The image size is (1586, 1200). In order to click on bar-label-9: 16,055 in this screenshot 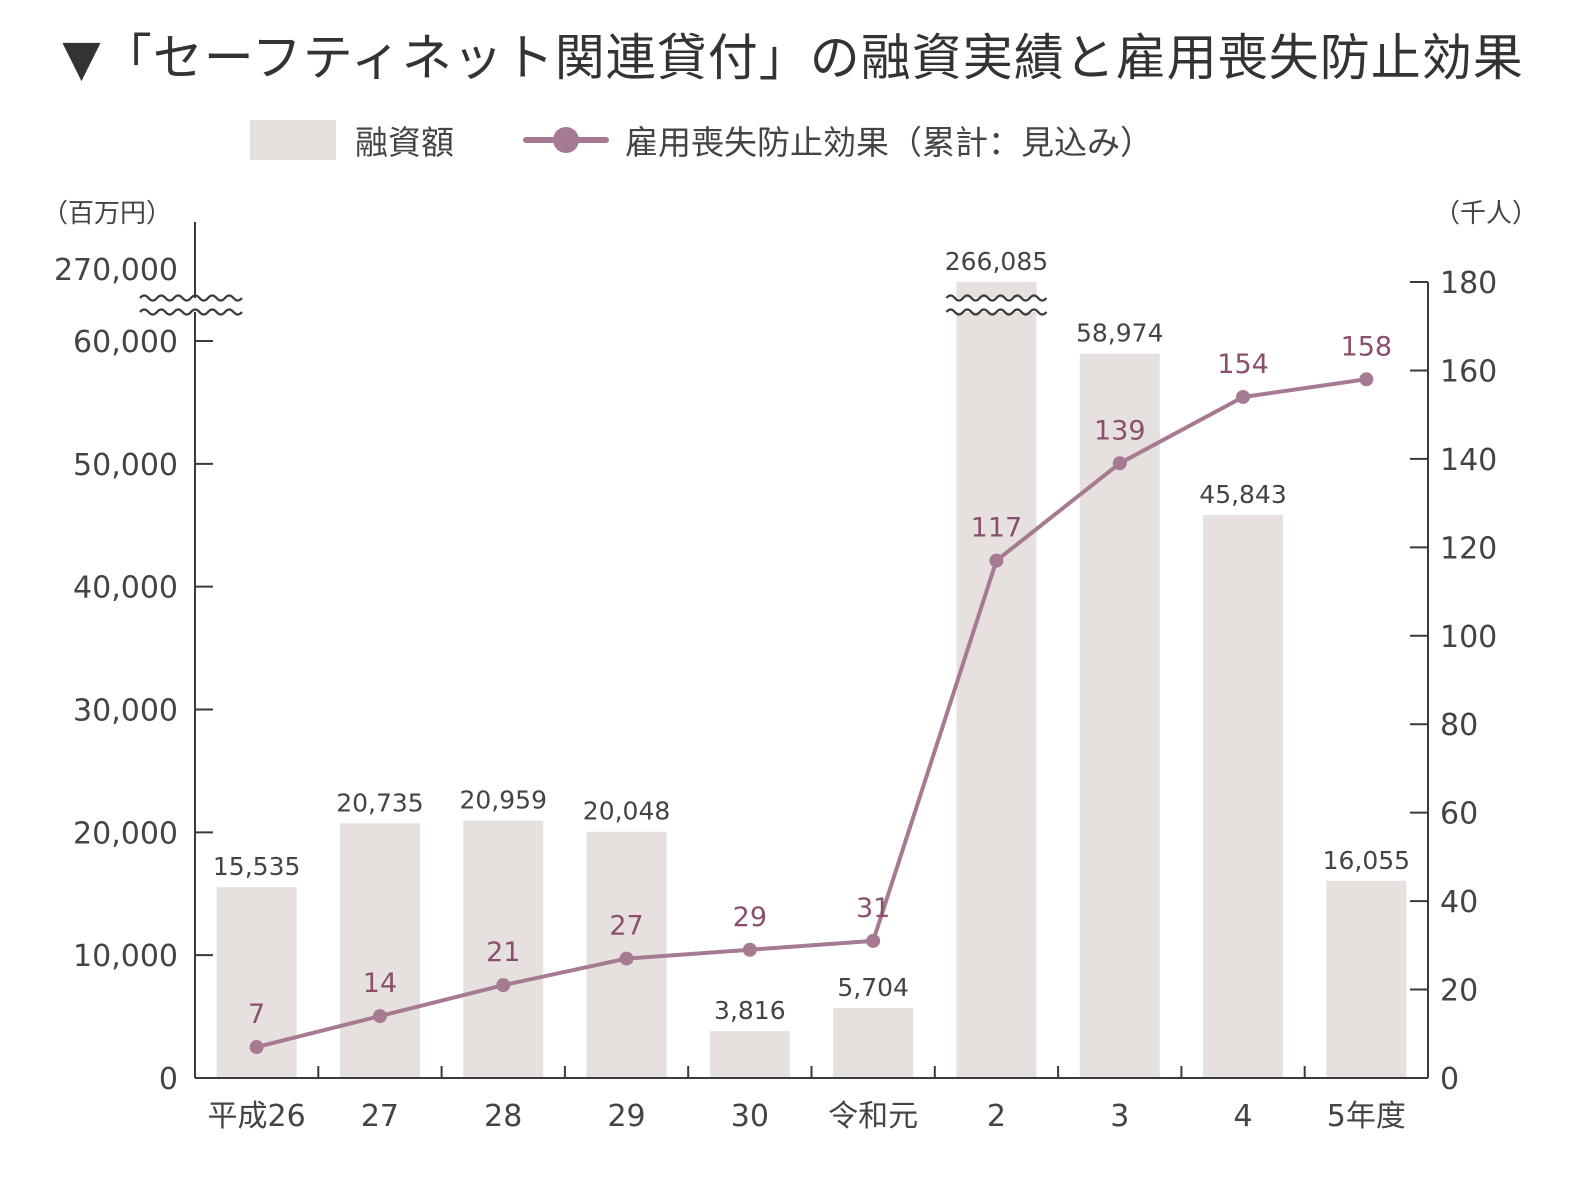, I will do `click(1366, 860)`.